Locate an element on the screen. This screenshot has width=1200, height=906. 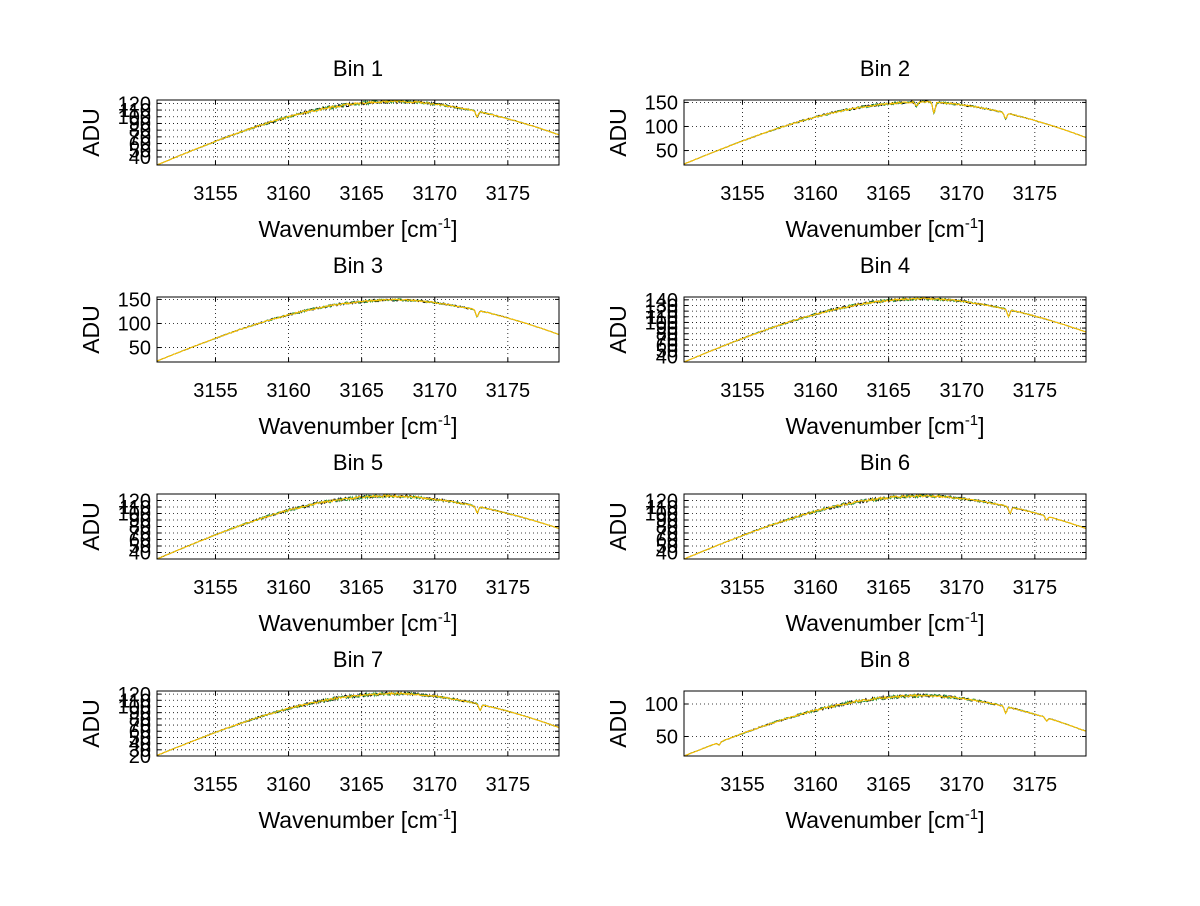
y-tick-label: 150 is located at coordinates (134, 300).